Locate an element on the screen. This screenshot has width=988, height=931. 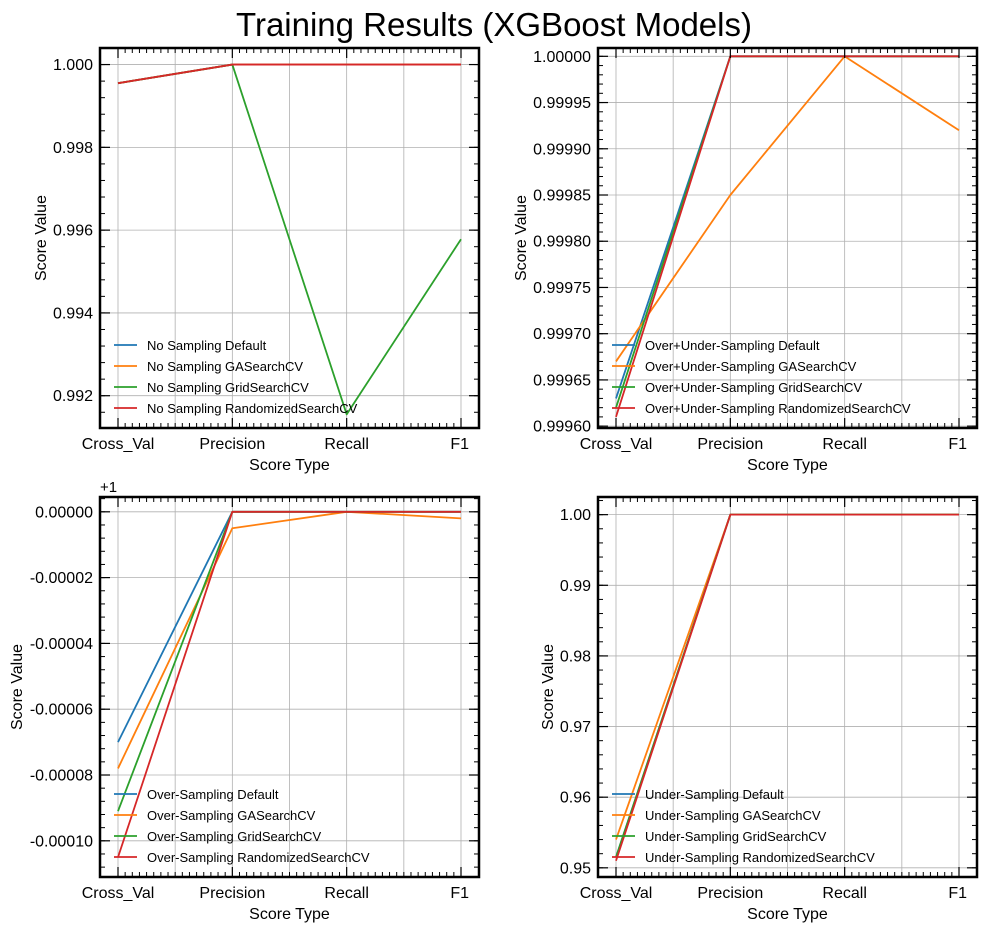
y-tick-label: 0.996 is located at coordinates (73, 231).